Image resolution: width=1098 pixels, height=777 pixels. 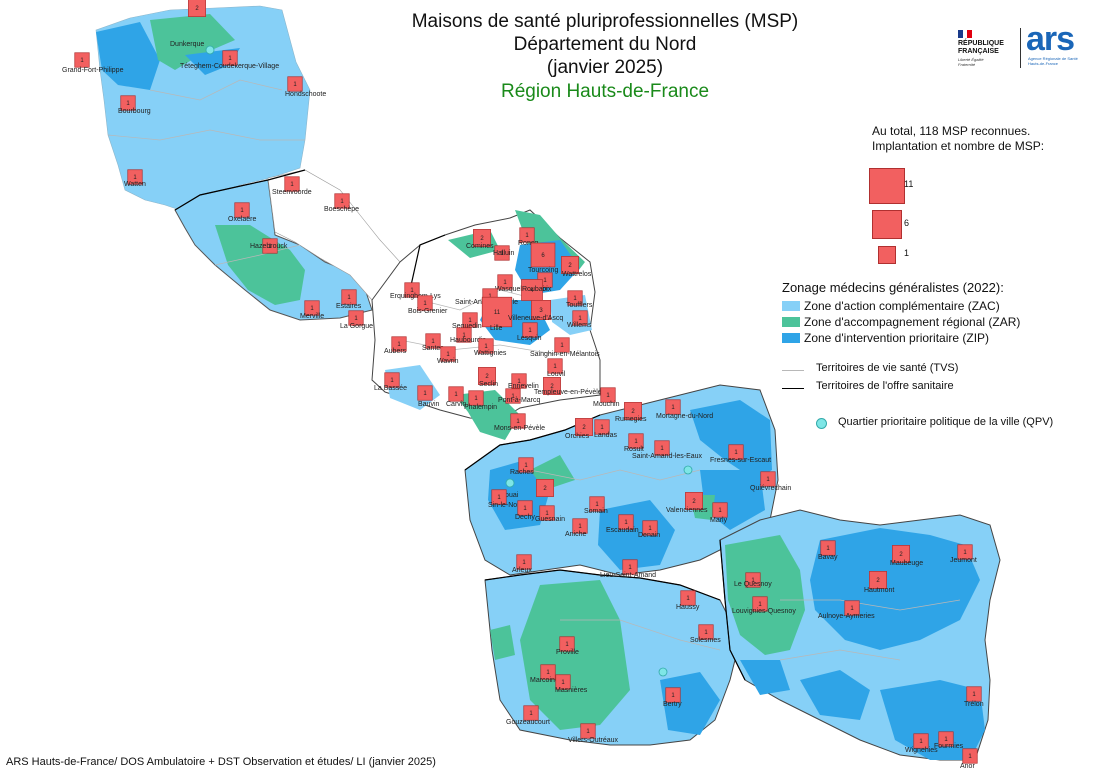 What do you see at coordinates (543, 256) in the screenshot?
I see `msp-count: 6` at bounding box center [543, 256].